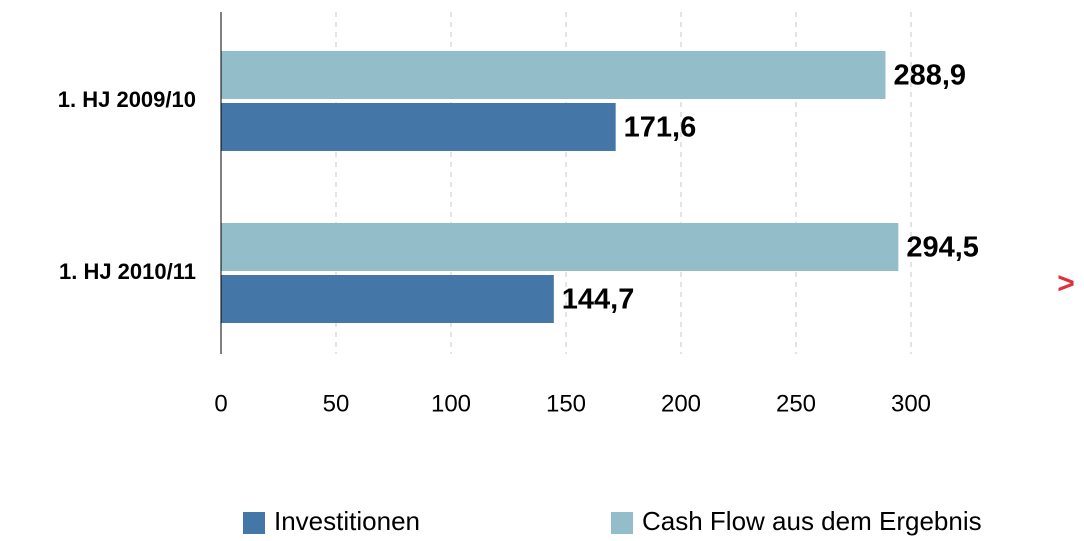  Describe the element at coordinates (660, 128) in the screenshot. I see `value-label: 171,6` at that location.